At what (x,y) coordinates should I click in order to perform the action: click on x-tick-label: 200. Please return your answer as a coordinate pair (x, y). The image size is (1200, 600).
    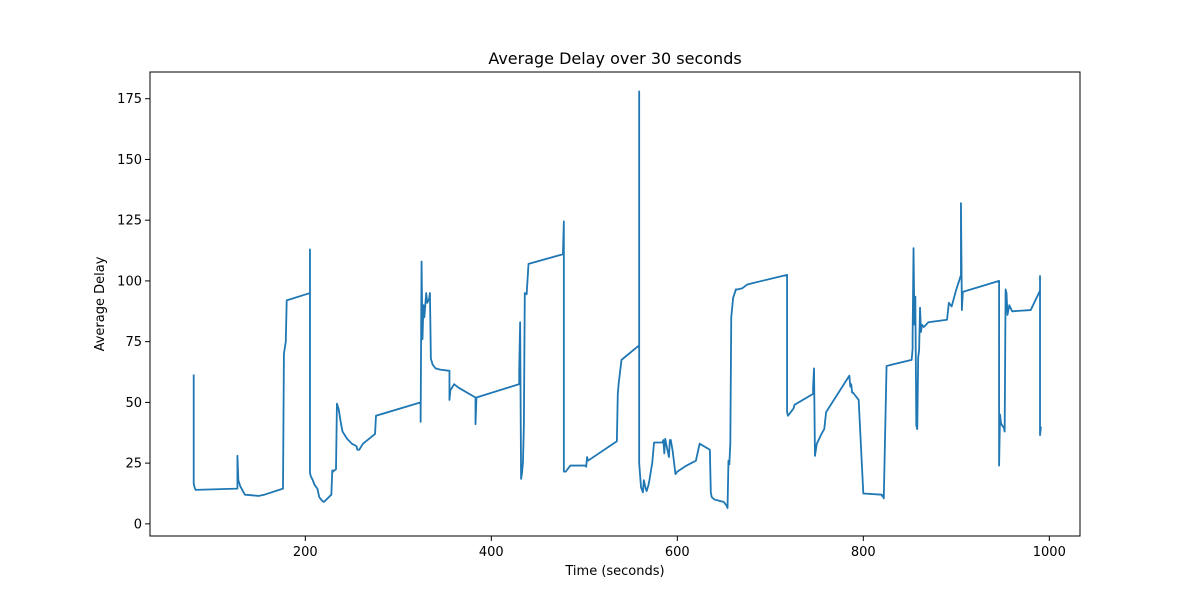
    Looking at the image, I should click on (305, 552).